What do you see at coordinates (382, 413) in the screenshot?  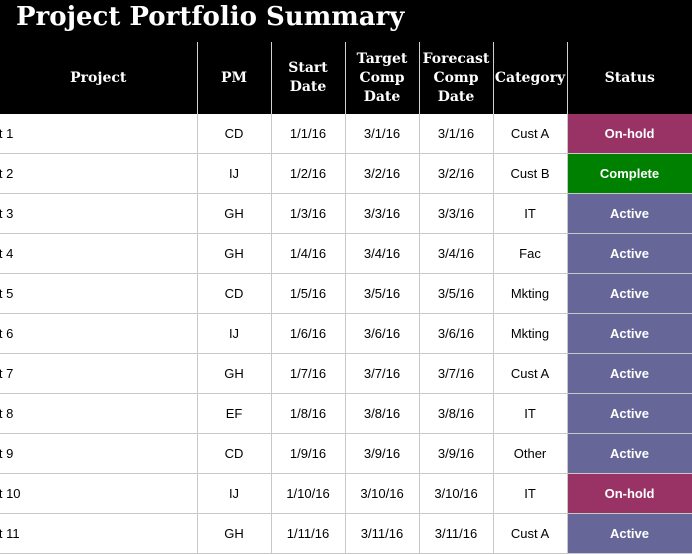 I see `target-date-cell: 3/8/16` at bounding box center [382, 413].